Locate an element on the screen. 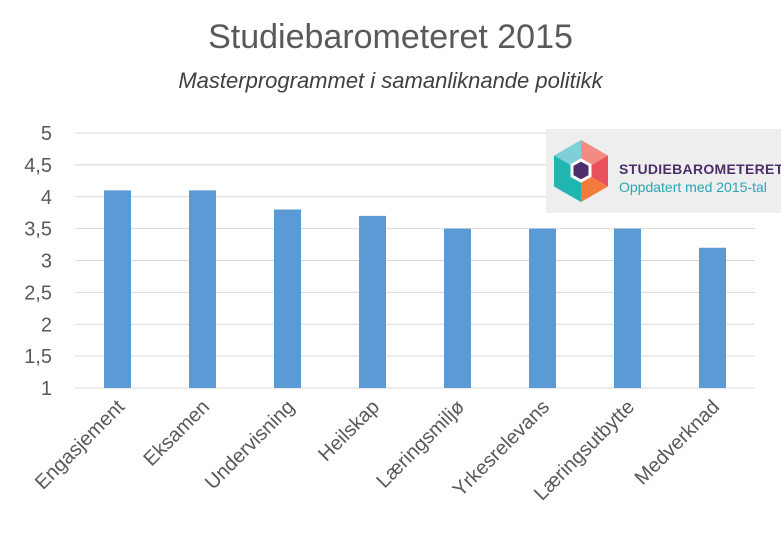 The width and height of the screenshot is (781, 548). bar-medverknad is located at coordinates (712, 317).